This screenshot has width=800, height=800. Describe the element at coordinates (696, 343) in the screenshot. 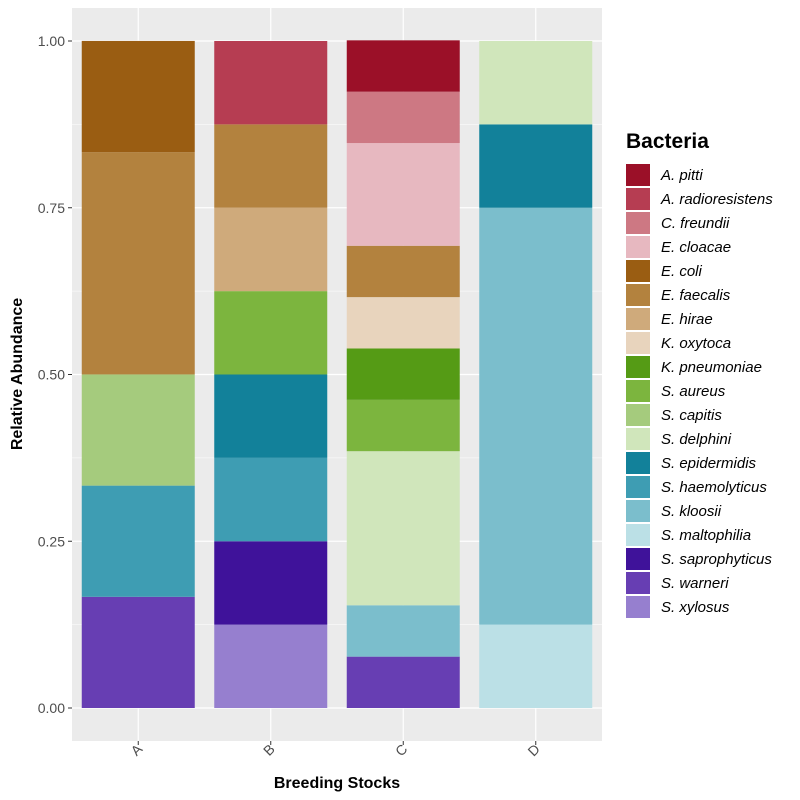

I see `legend-label: K. oxytoca` at that location.